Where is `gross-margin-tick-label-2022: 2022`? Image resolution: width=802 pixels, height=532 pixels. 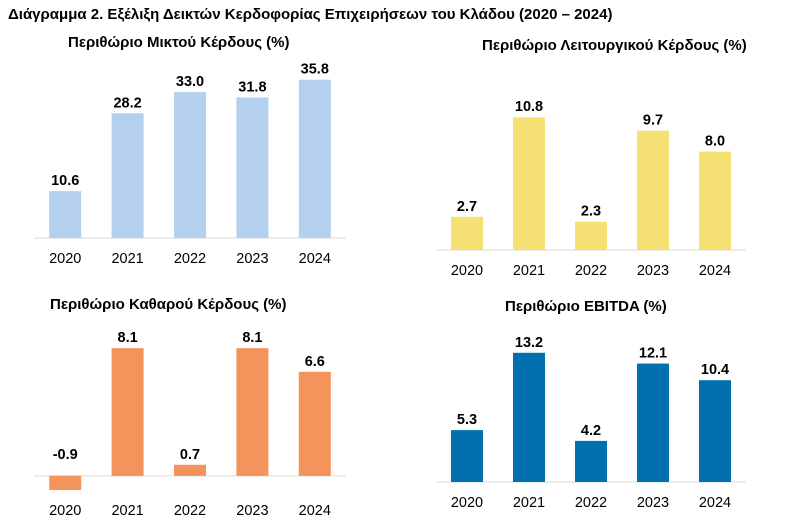
gross-margin-tick-label-2022: 2022 is located at coordinates (190, 259).